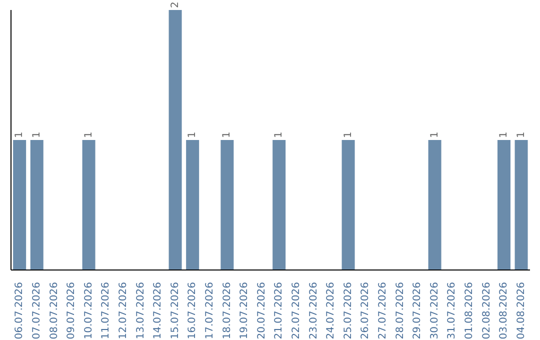 This screenshot has width=540, height=340. I want to click on x-tick-label: 25.07.2026, so click(348, 311).